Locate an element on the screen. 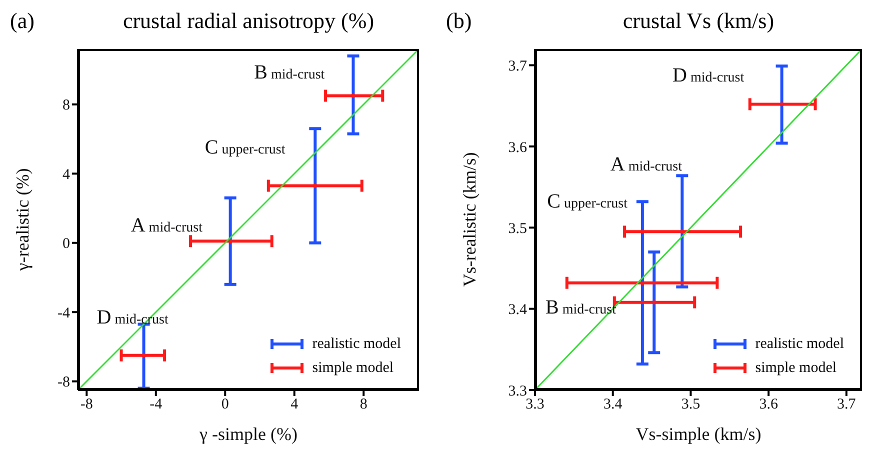 The height and width of the screenshot is (457, 873). y-tick-label: 8 is located at coordinates (66, 106).